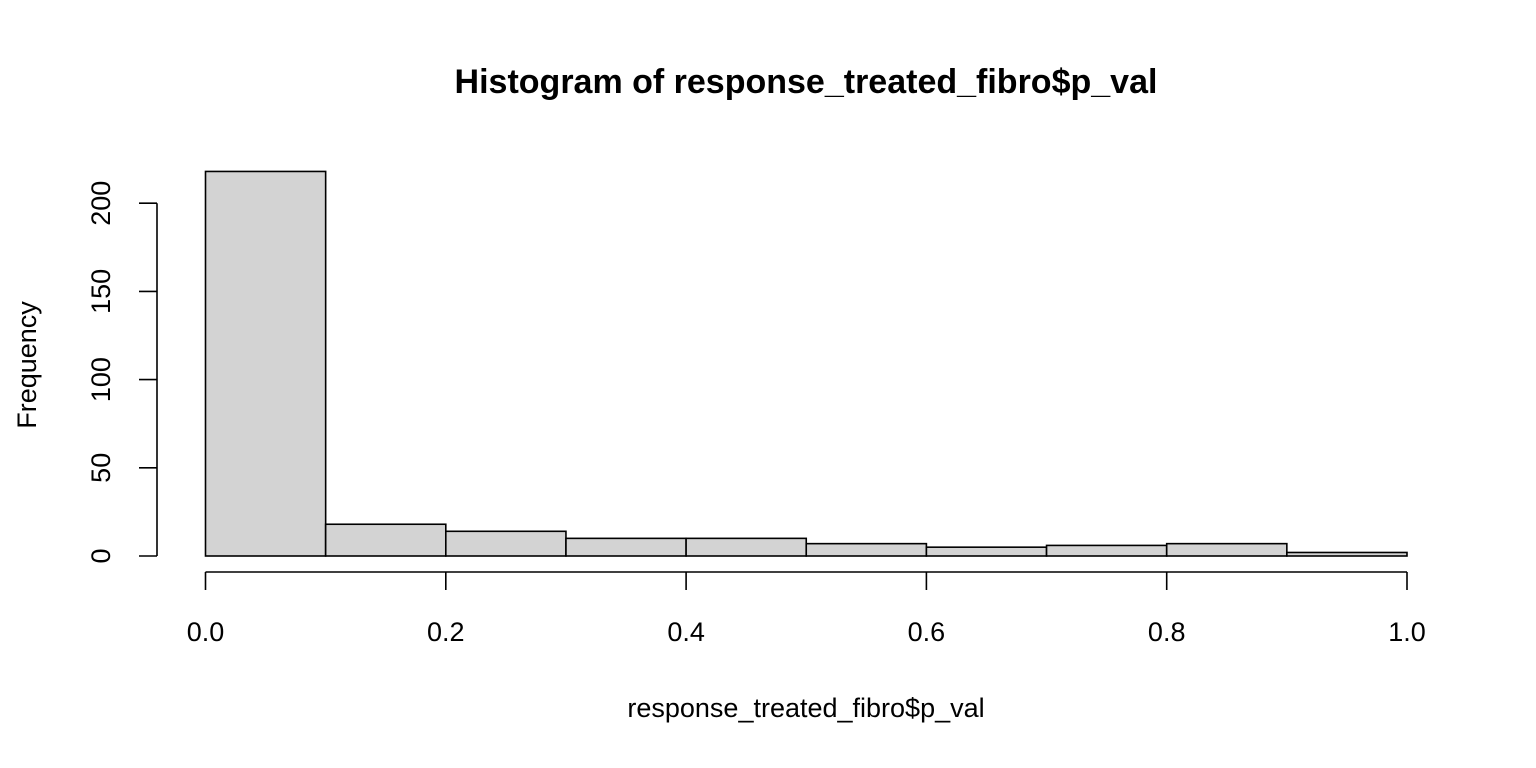 This screenshot has width=1536, height=768. I want to click on x-tick-label-1: 0.2, so click(446, 632).